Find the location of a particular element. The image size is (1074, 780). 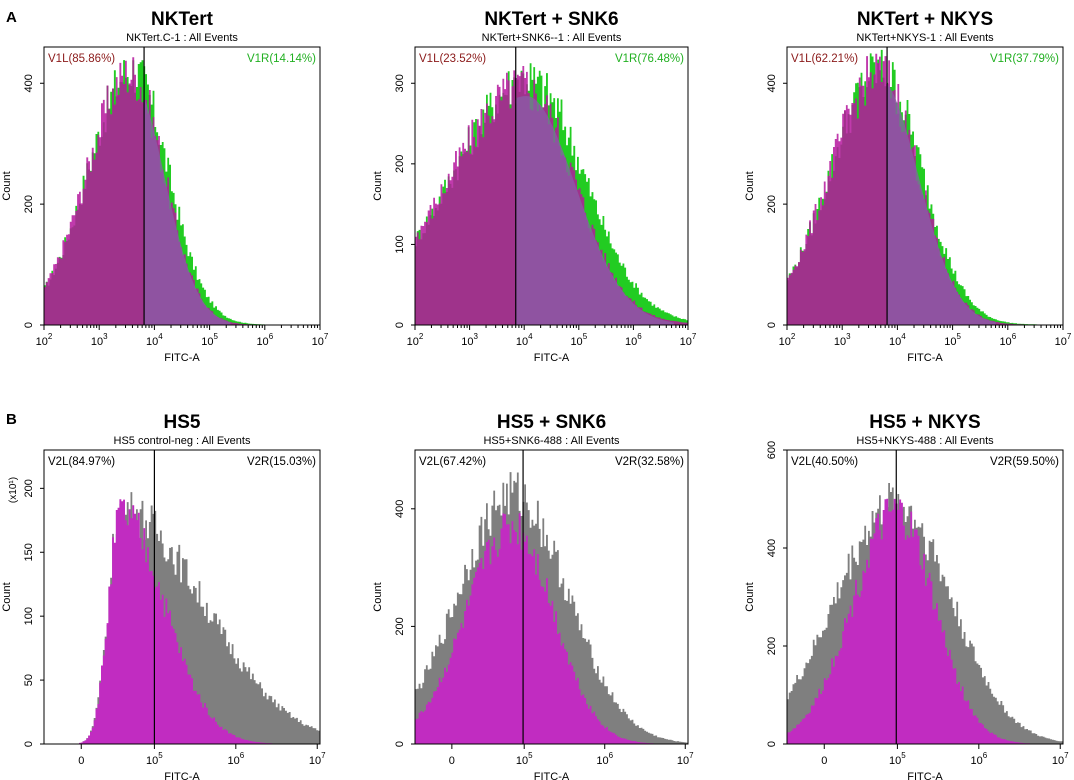

y-tick-label: 50 is located at coordinates (29, 680).